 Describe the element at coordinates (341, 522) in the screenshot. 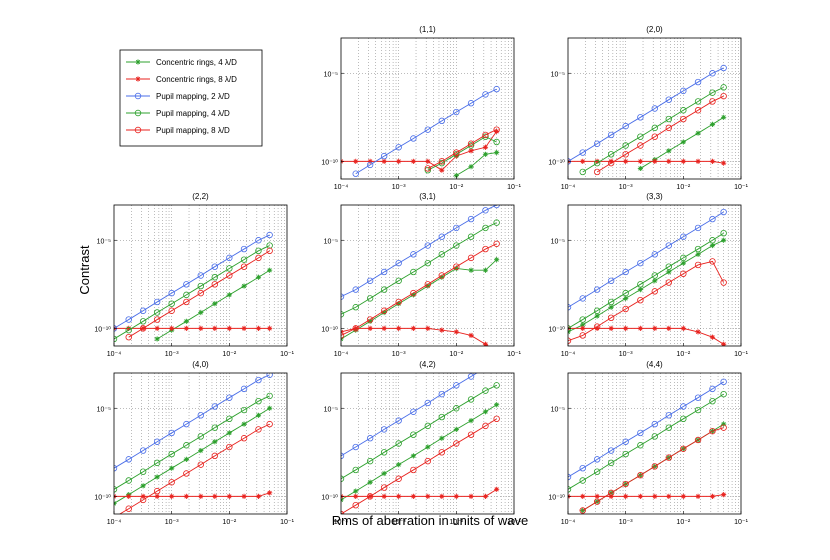

I see `x-tick-label: 10⁻⁴` at that location.